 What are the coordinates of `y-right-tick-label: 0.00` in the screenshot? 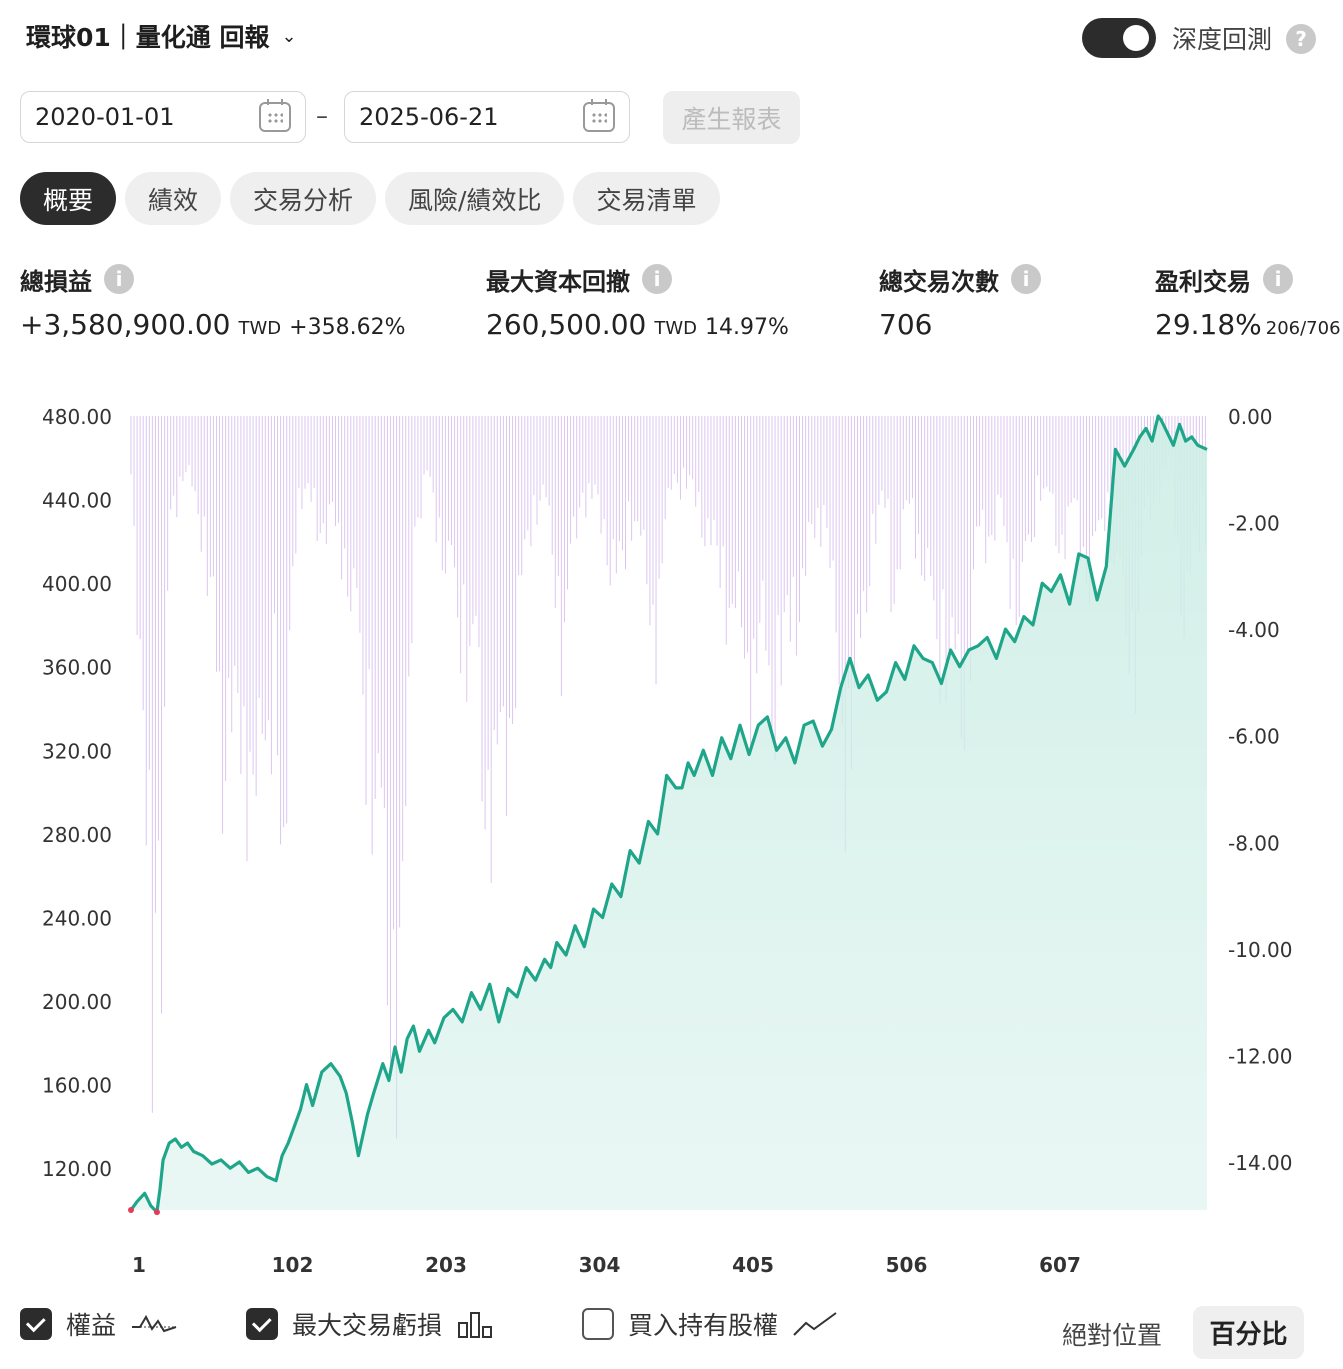 It's located at (1250, 417).